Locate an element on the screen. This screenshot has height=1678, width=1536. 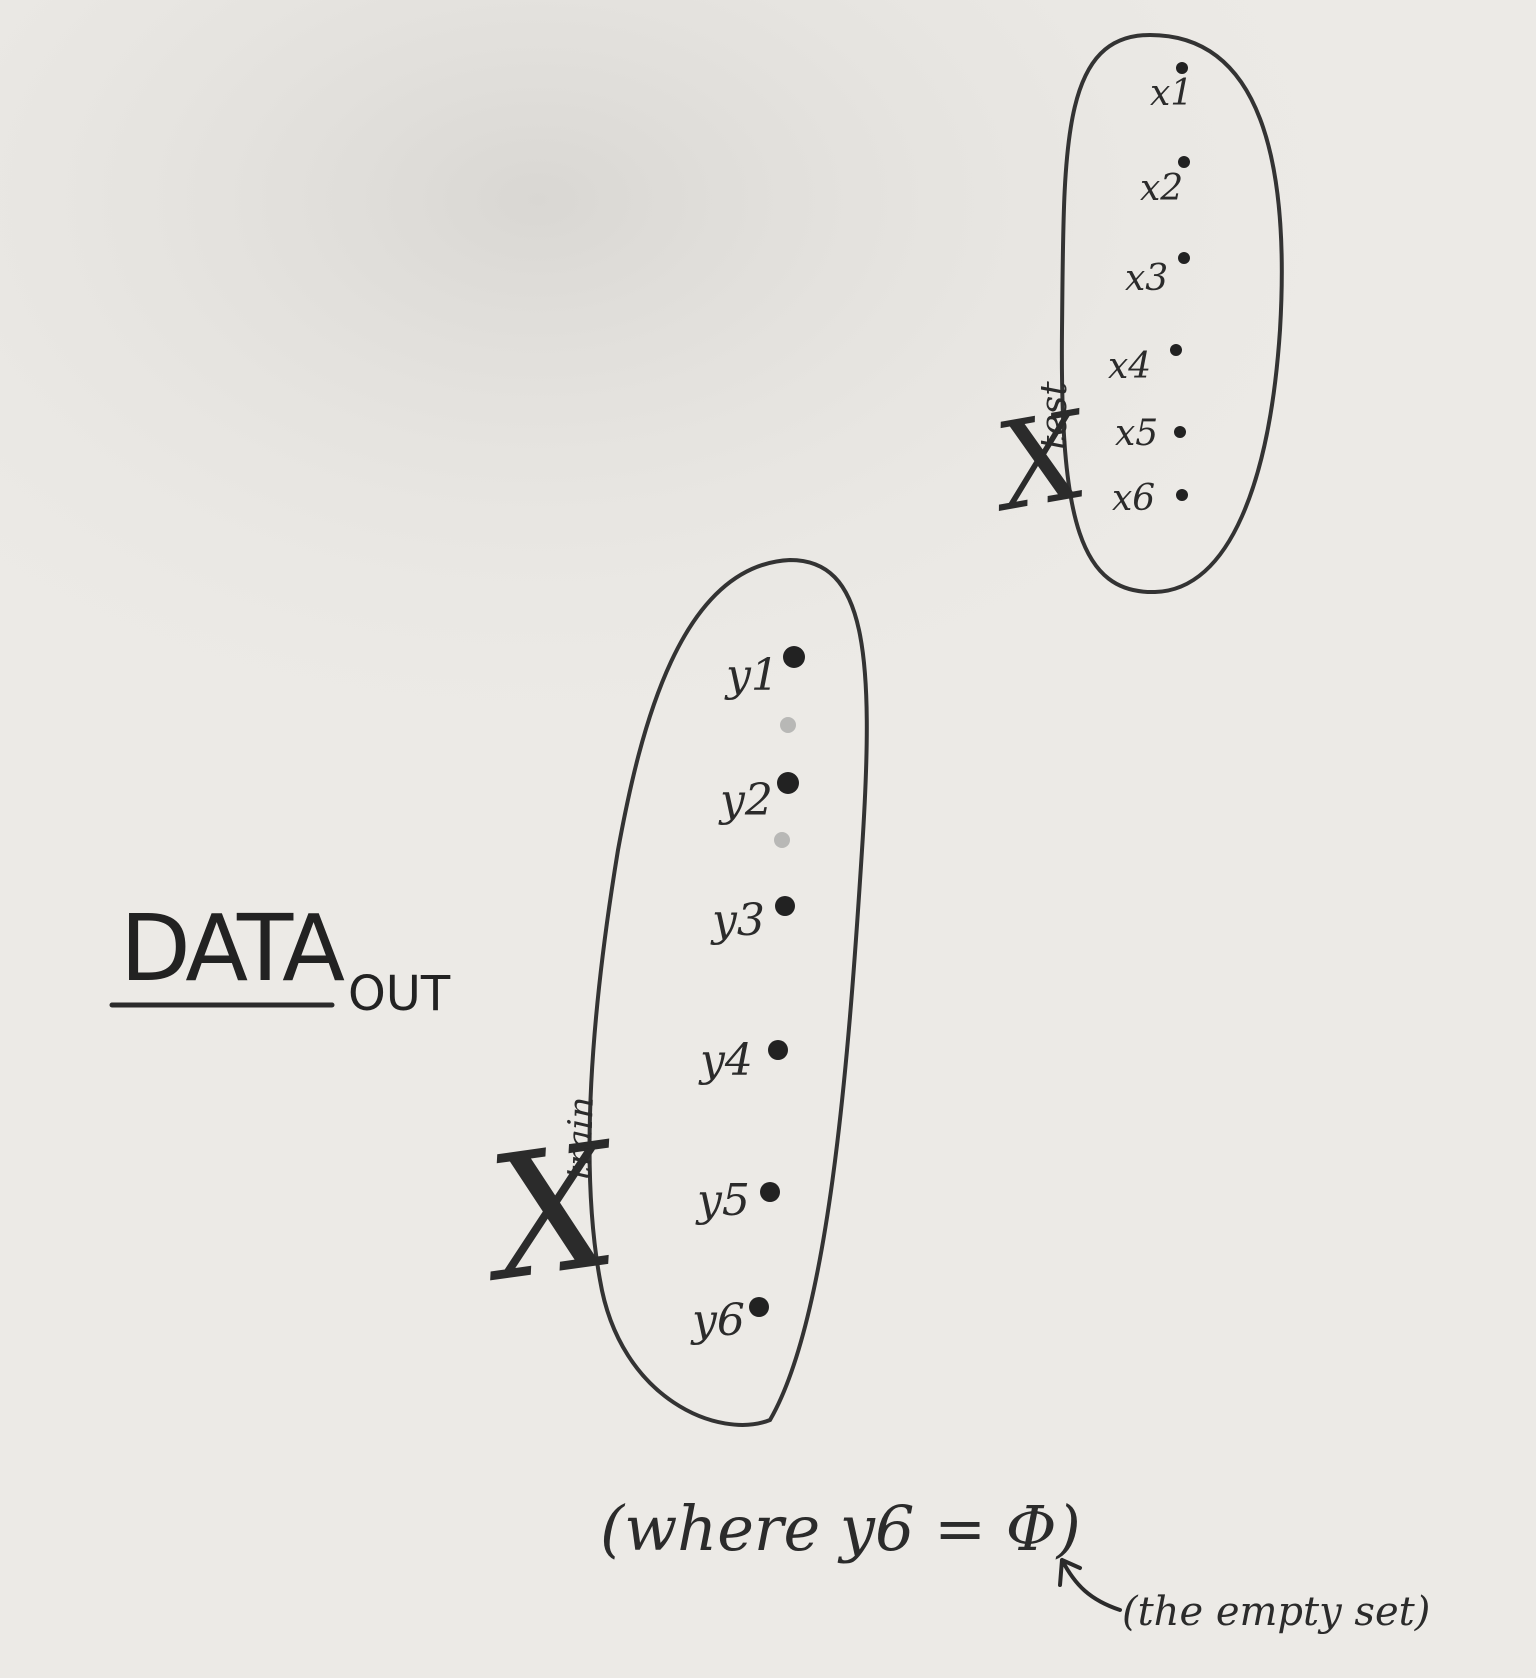
point-label: y1 is located at coordinates (751, 675).